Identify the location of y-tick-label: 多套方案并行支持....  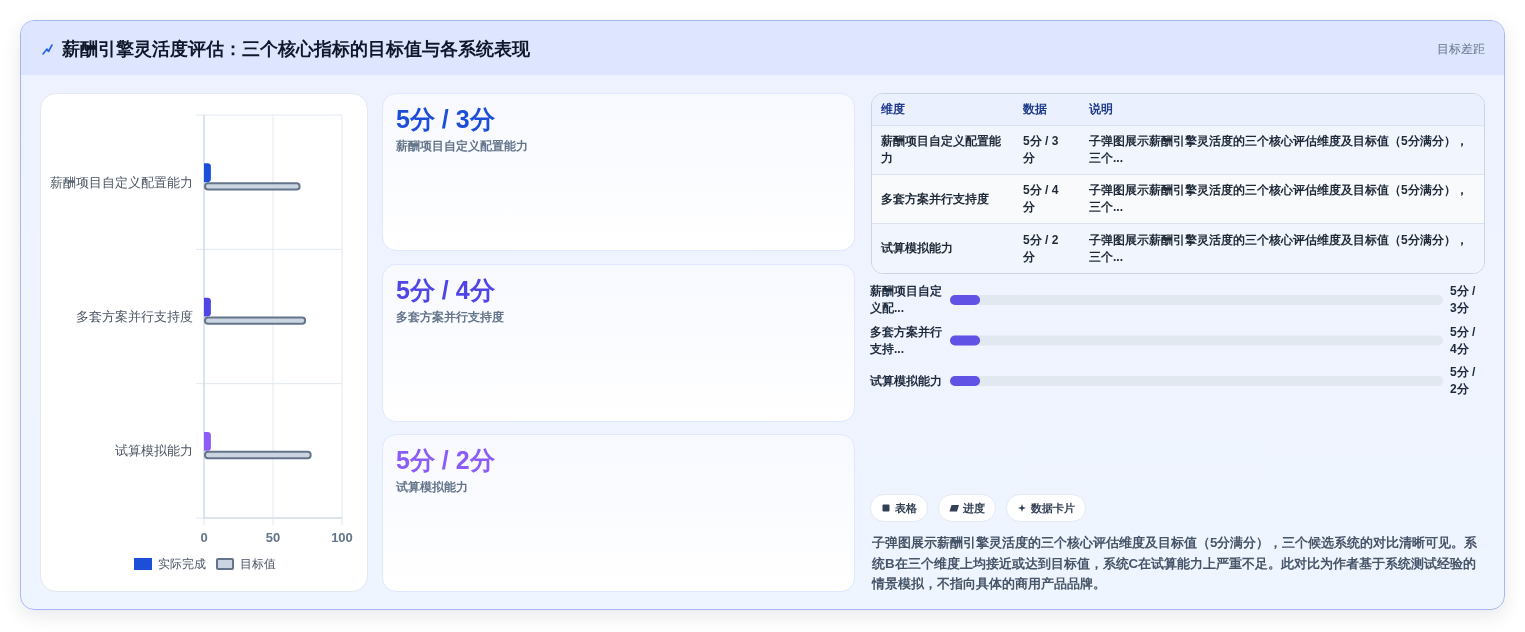
(906, 340).